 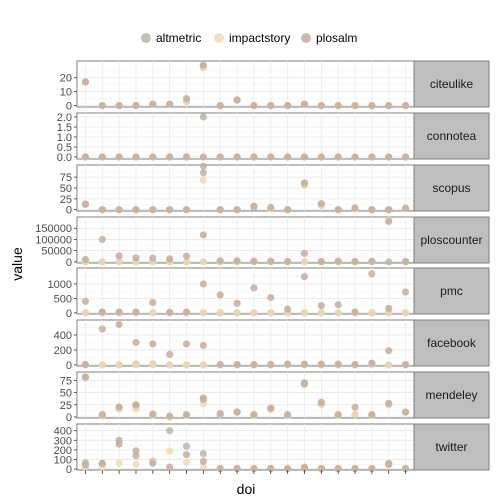 I want to click on y-tick-label: 1.5, so click(x=64, y=128).